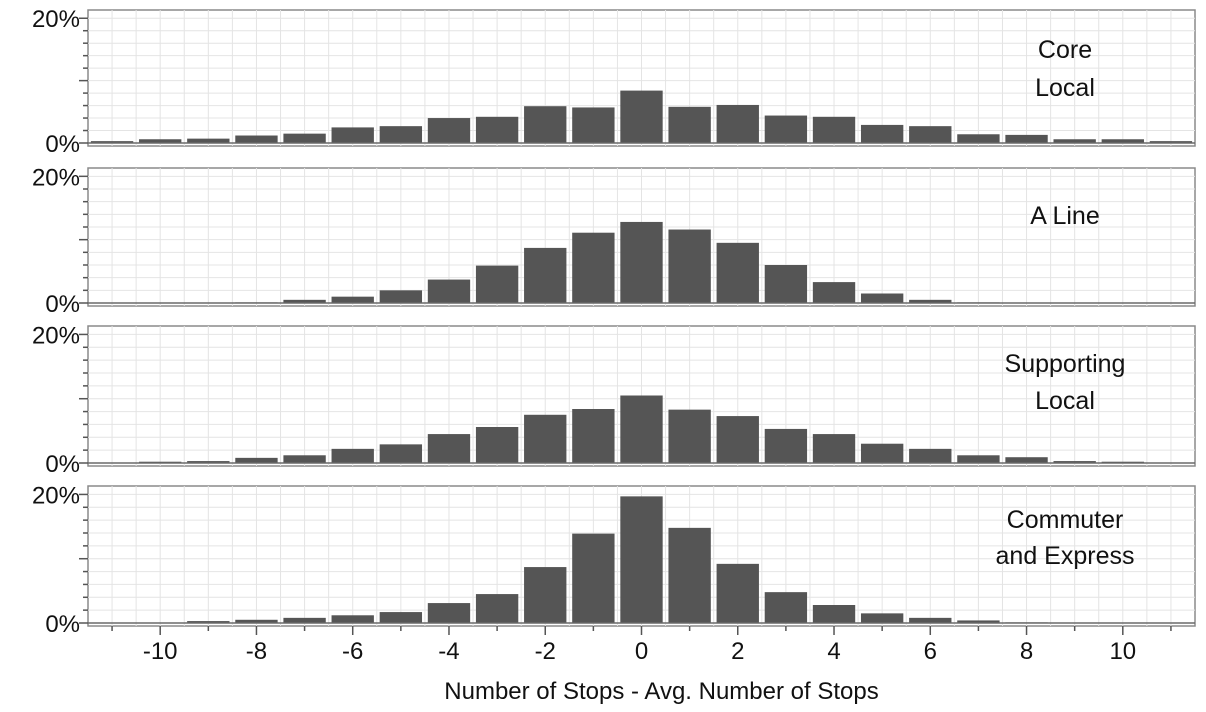 The width and height of the screenshot is (1206, 712). What do you see at coordinates (737, 651) in the screenshot?
I see `x-tick-label: 2` at bounding box center [737, 651].